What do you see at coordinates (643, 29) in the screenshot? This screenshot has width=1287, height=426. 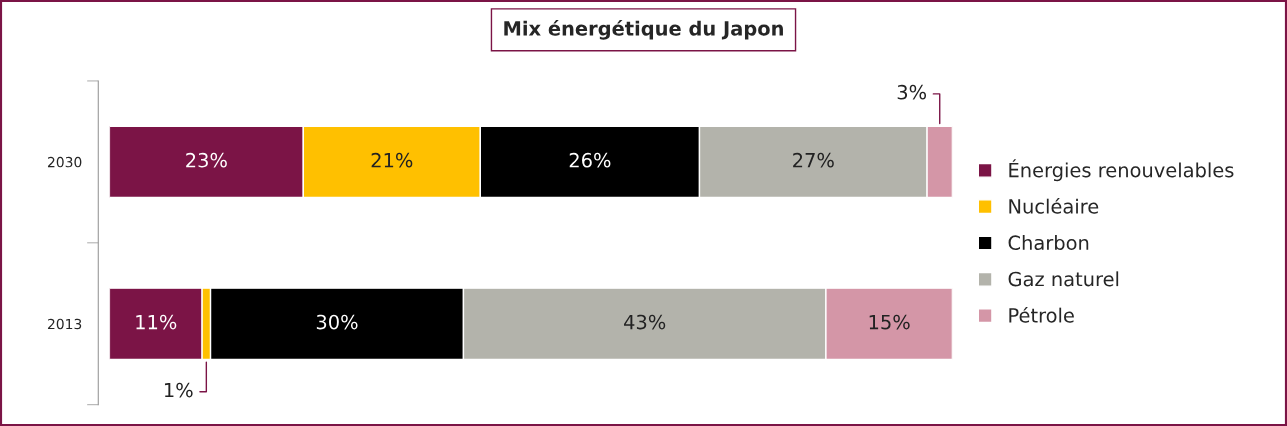 I see `chart-title: Mix énergétique du Japon` at bounding box center [643, 29].